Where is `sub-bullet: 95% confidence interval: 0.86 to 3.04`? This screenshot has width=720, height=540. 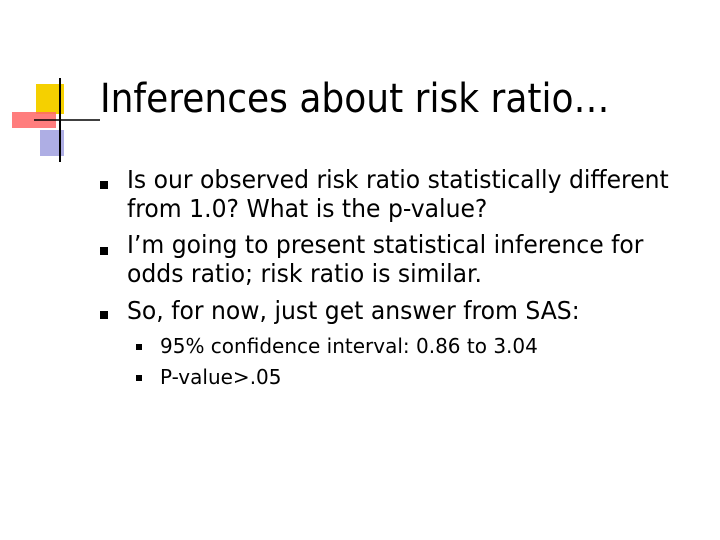 sub-bullet: 95% confidence interval: 0.86 to 3.04 is located at coordinates (349, 346).